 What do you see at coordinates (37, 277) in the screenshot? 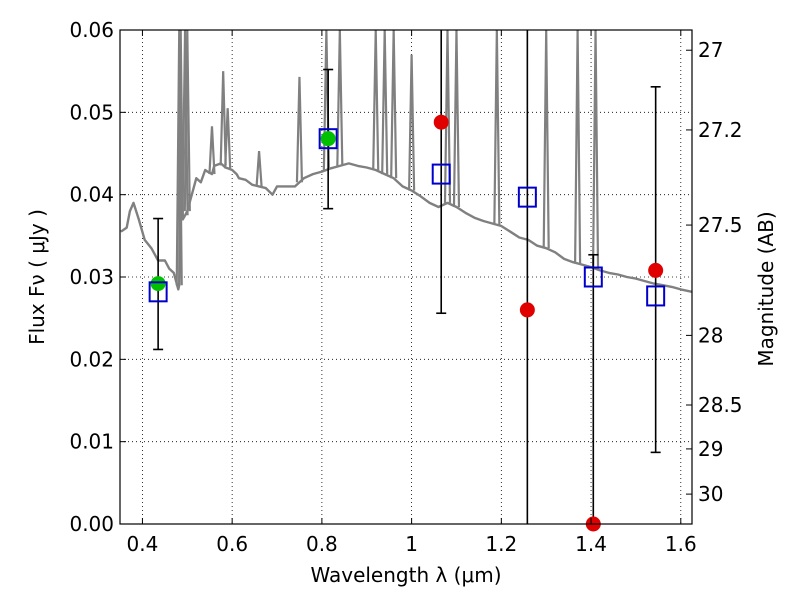
I see `y-axis-title: Flux Fν ( μJy )` at bounding box center [37, 277].